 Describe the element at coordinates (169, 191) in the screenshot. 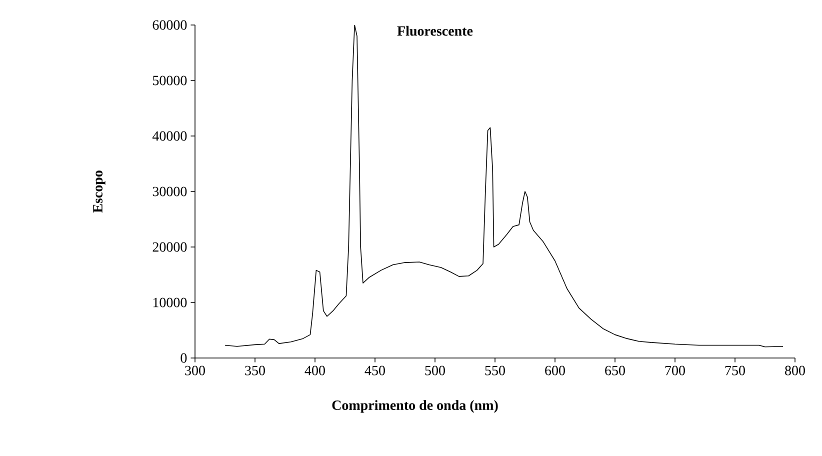

I see `y-tick-label: 30000` at that location.